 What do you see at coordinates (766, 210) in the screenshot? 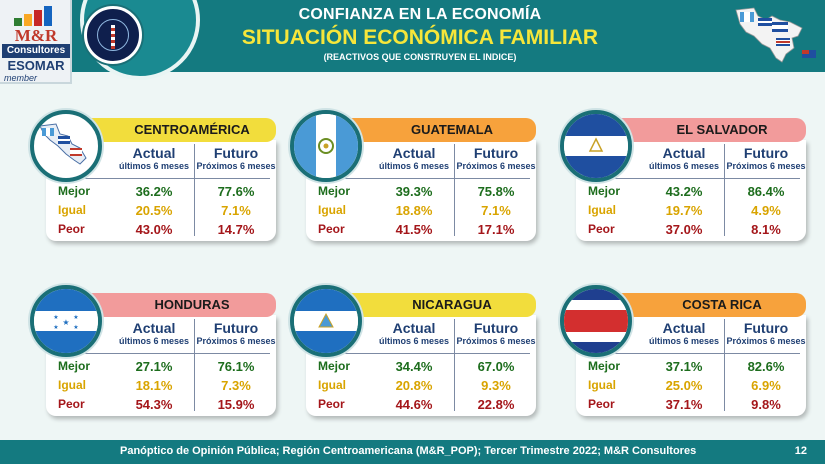
I see `futuro-igual-value: 4.9%` at bounding box center [766, 210].